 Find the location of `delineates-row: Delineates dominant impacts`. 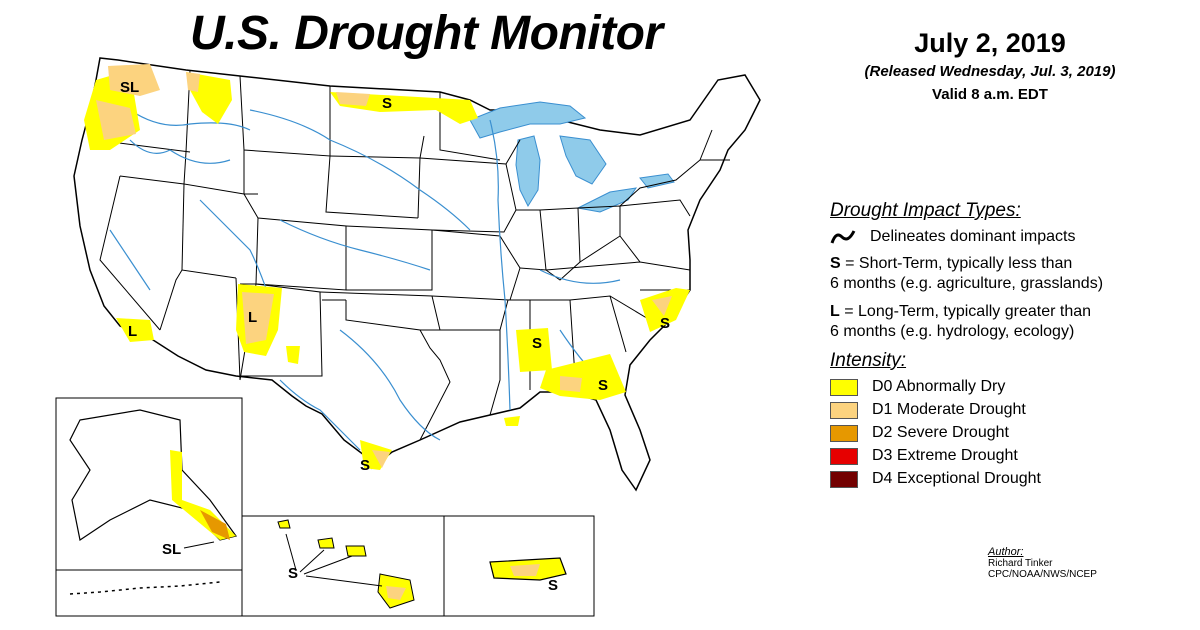

delineates-row: Delineates dominant impacts is located at coordinates (1010, 237).